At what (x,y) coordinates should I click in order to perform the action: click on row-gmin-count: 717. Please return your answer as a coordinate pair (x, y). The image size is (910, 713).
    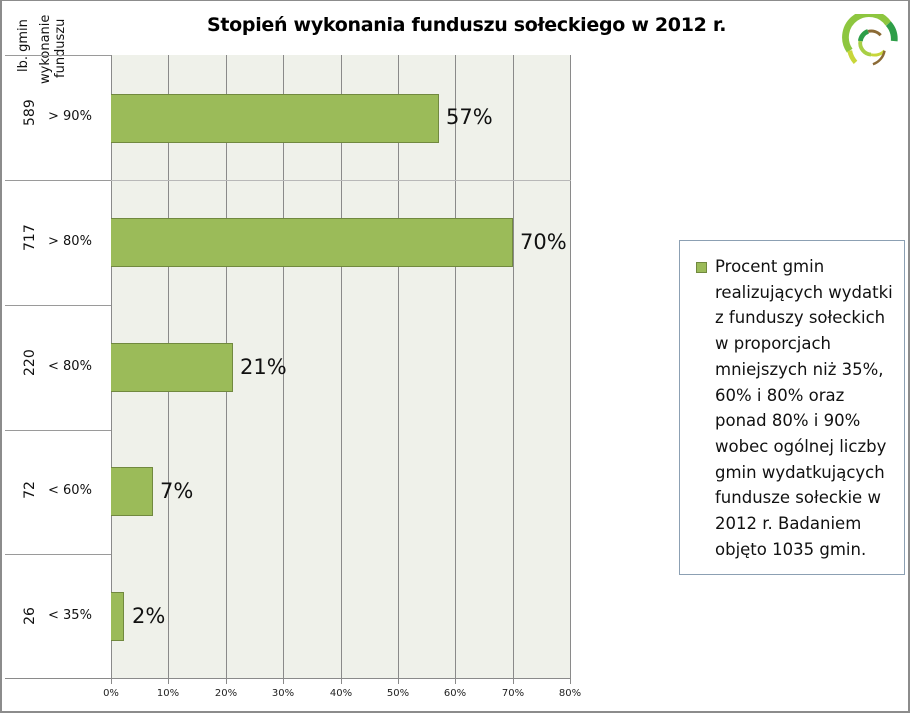
    Looking at the image, I should click on (30, 237).